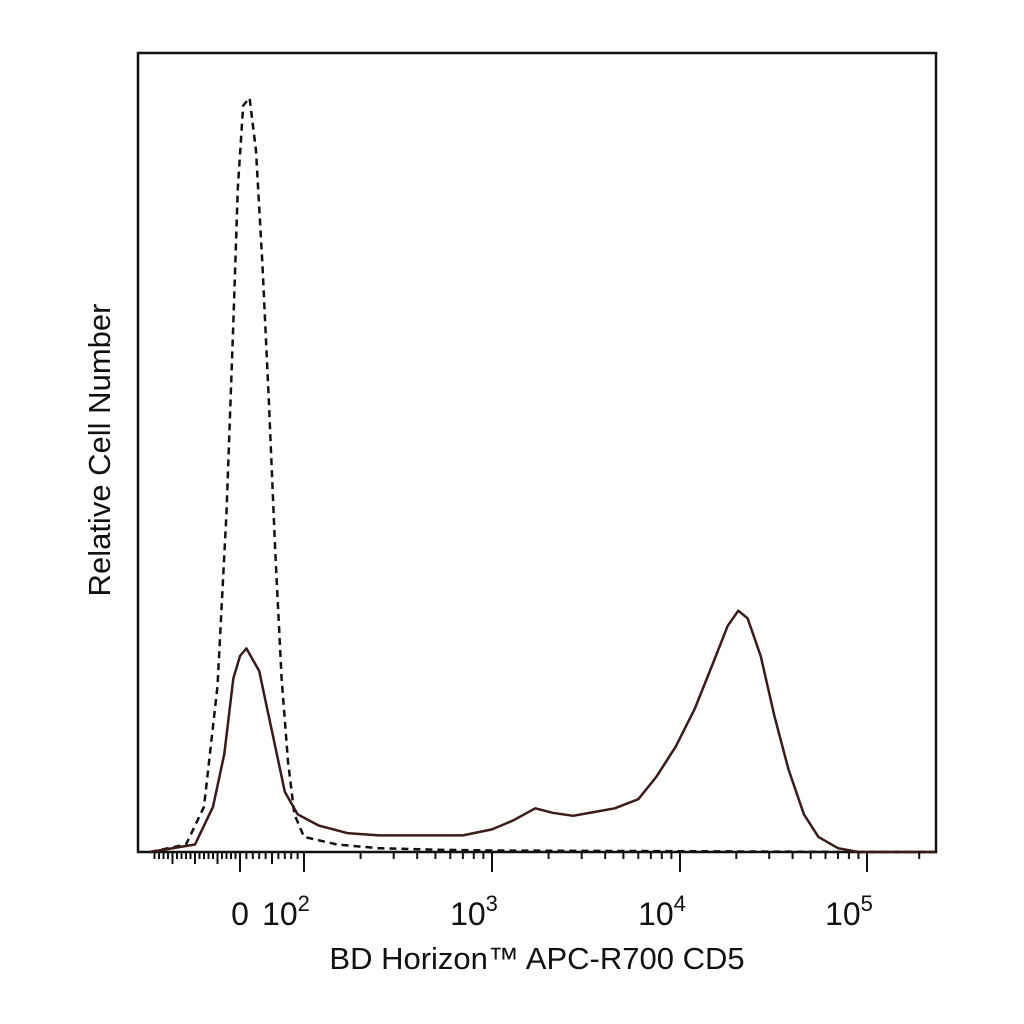 This screenshot has width=1024, height=1024. Describe the element at coordinates (240, 914) in the screenshot. I see `x-tick-label: 0` at that location.